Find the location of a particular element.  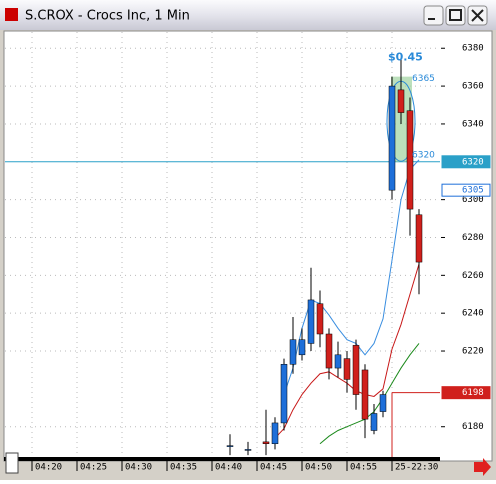

app-icon is located at coordinates (11, 14).